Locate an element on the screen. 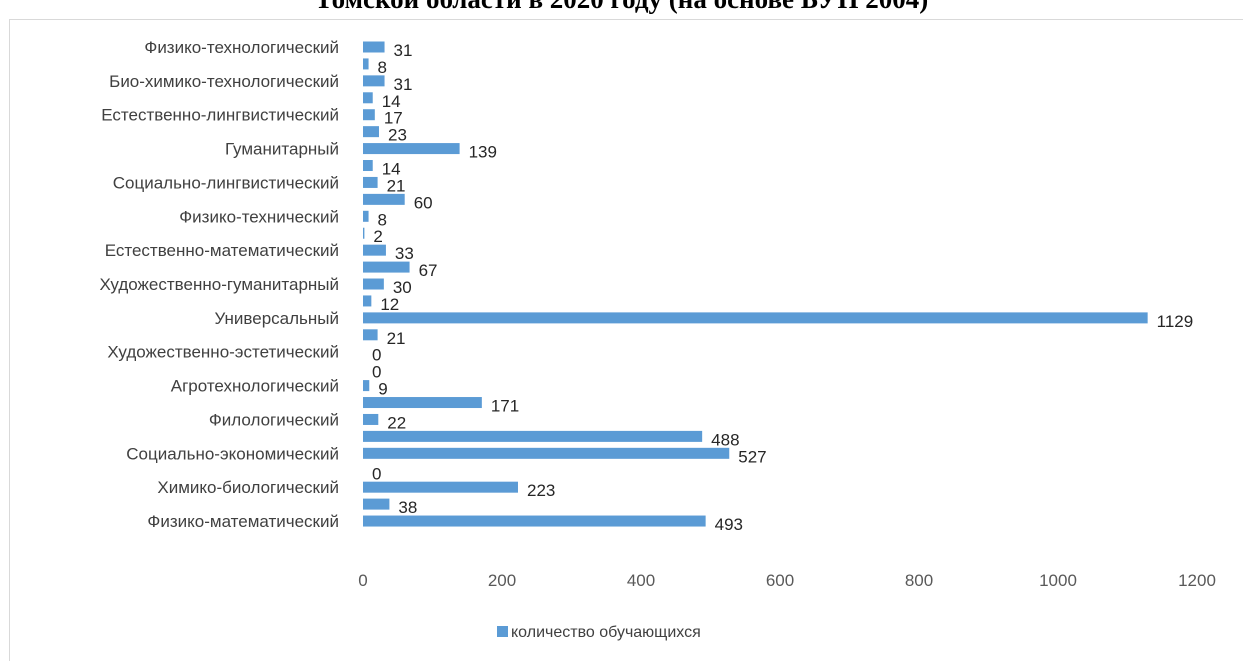 This screenshot has width=1243, height=661. value-label: 33 is located at coordinates (404, 253).